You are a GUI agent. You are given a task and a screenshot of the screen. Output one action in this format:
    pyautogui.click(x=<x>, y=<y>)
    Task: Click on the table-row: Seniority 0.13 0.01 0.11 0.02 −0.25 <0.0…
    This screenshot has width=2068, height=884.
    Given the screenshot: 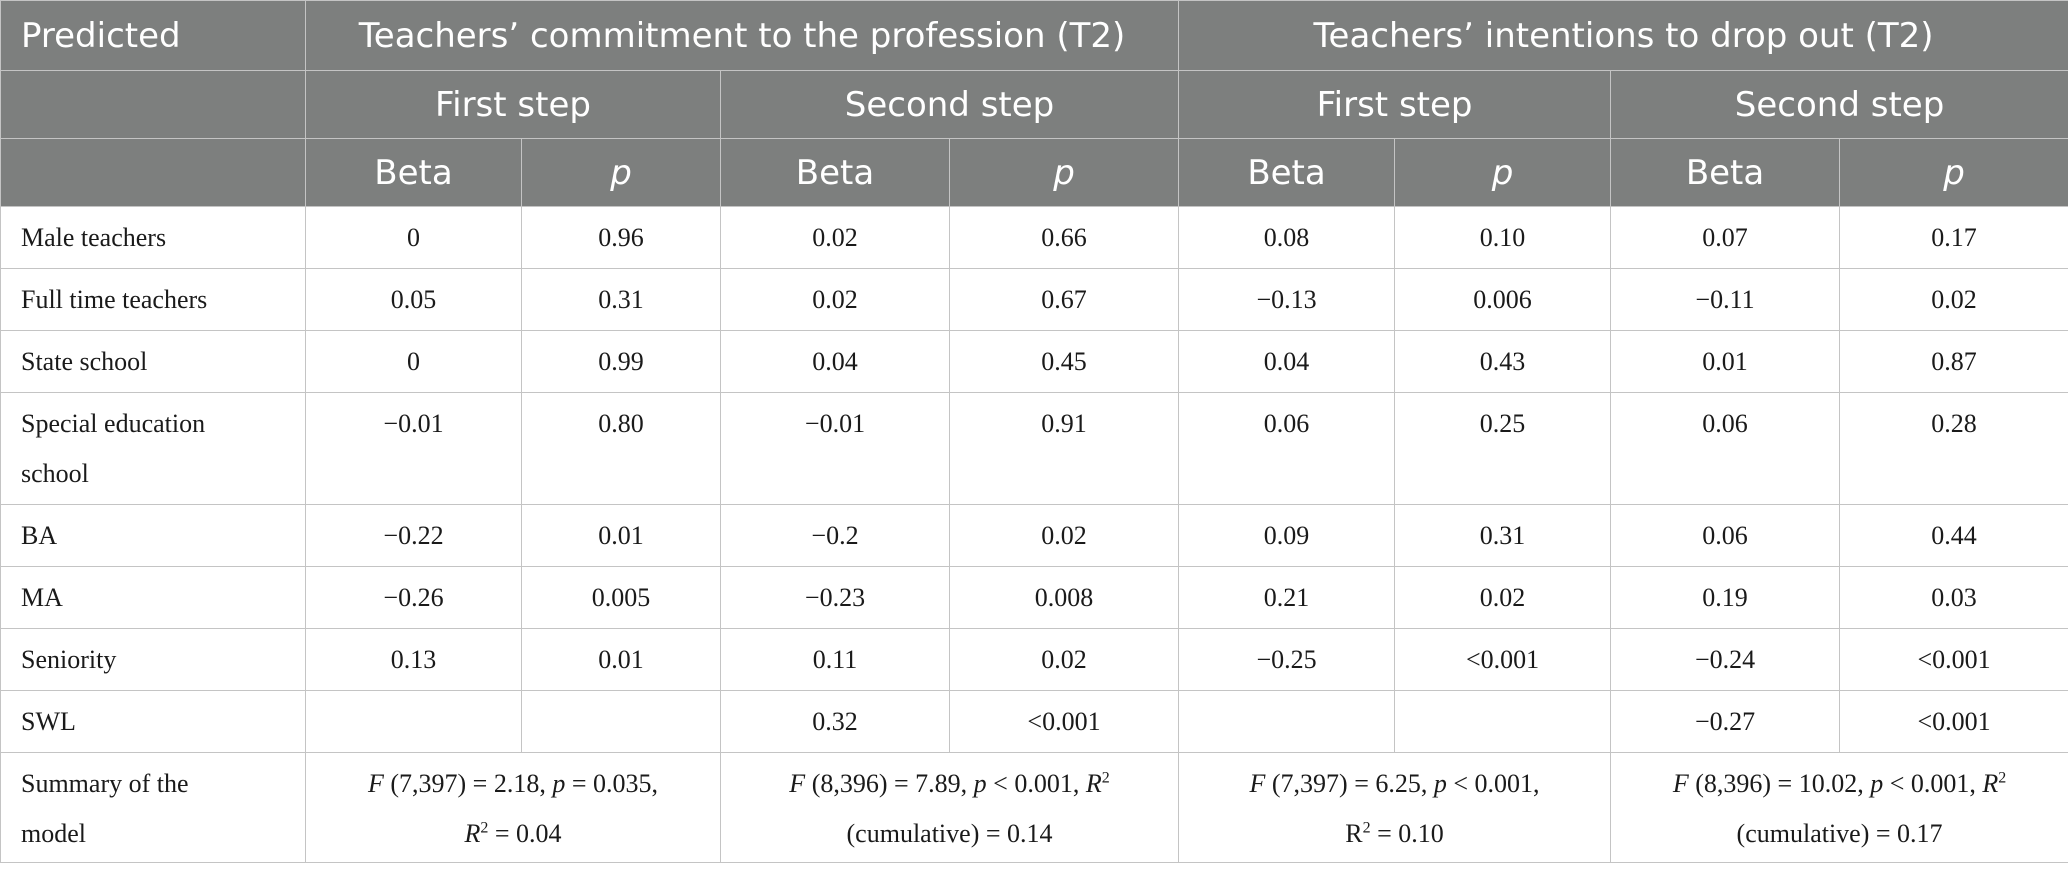 What is the action you would take?
    pyautogui.click(x=1034, y=659)
    